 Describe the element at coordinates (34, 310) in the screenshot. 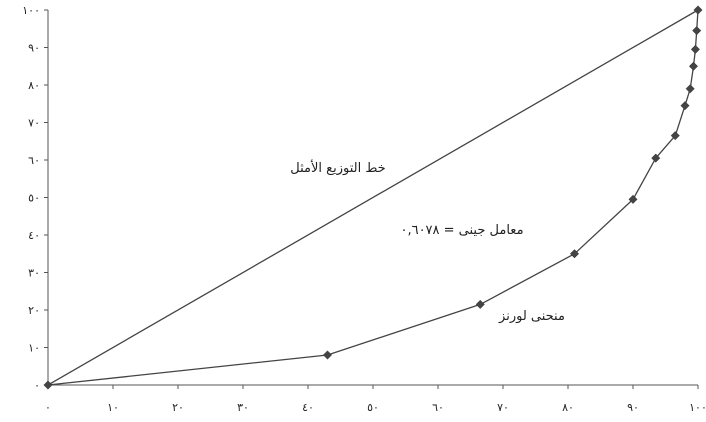

I see `y-tick-label: ٢٠` at that location.